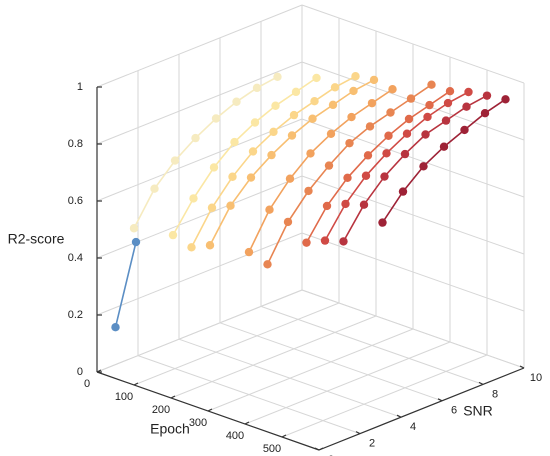  What do you see at coordinates (161, 410) in the screenshot?
I see `x-tick-label: 200` at bounding box center [161, 410].